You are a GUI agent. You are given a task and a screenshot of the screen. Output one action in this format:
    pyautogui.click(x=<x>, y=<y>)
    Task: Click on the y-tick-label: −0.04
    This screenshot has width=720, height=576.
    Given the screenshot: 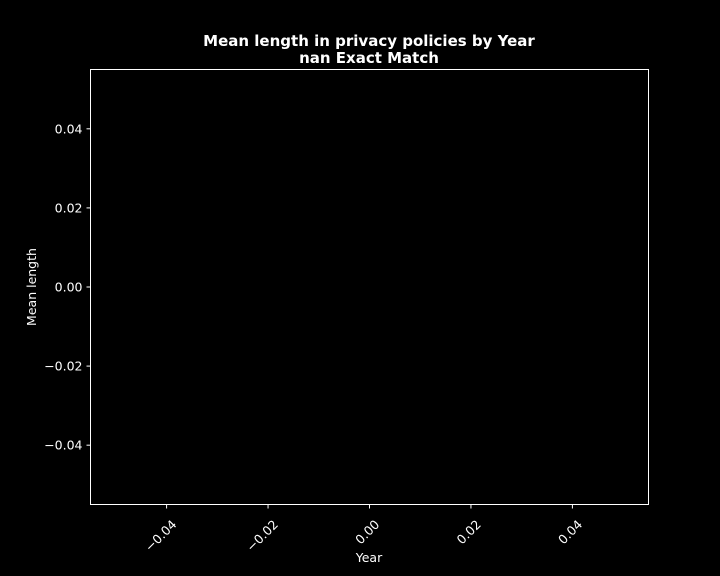 What is the action you would take?
    pyautogui.click(x=63, y=445)
    